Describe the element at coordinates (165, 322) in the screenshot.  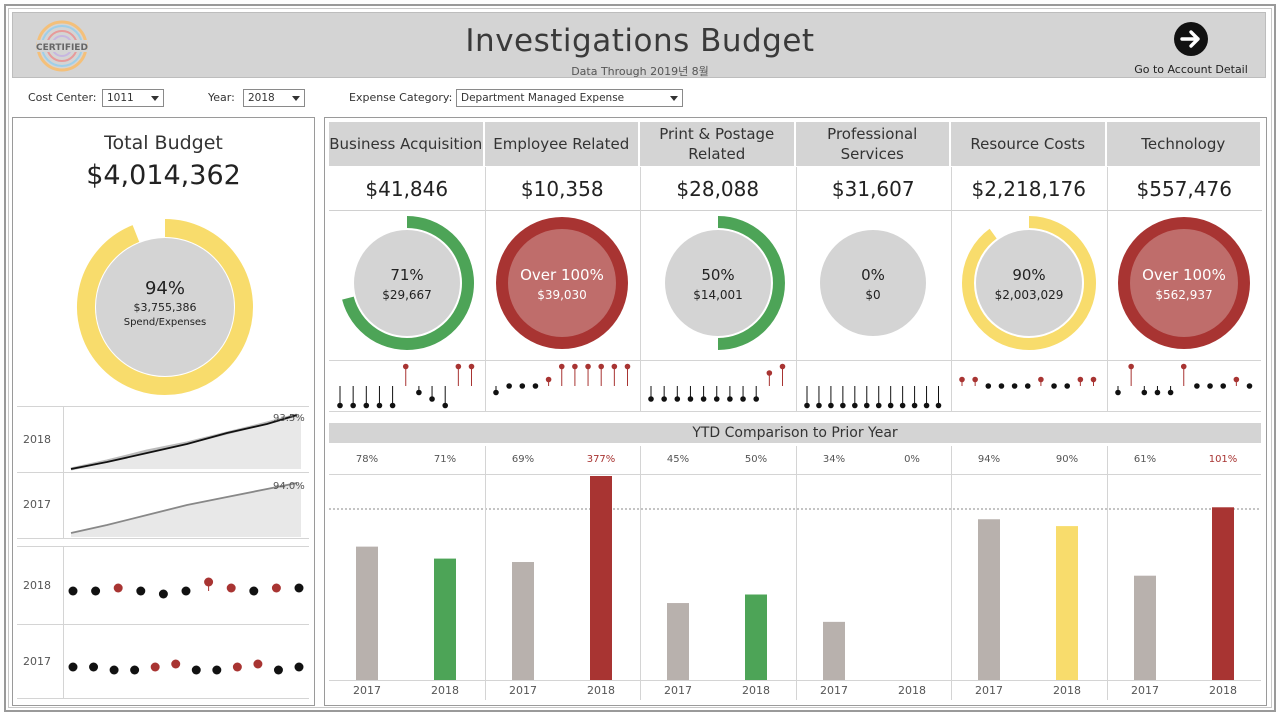
I see `total-spend-caption: Spend/Expenses` at that location.